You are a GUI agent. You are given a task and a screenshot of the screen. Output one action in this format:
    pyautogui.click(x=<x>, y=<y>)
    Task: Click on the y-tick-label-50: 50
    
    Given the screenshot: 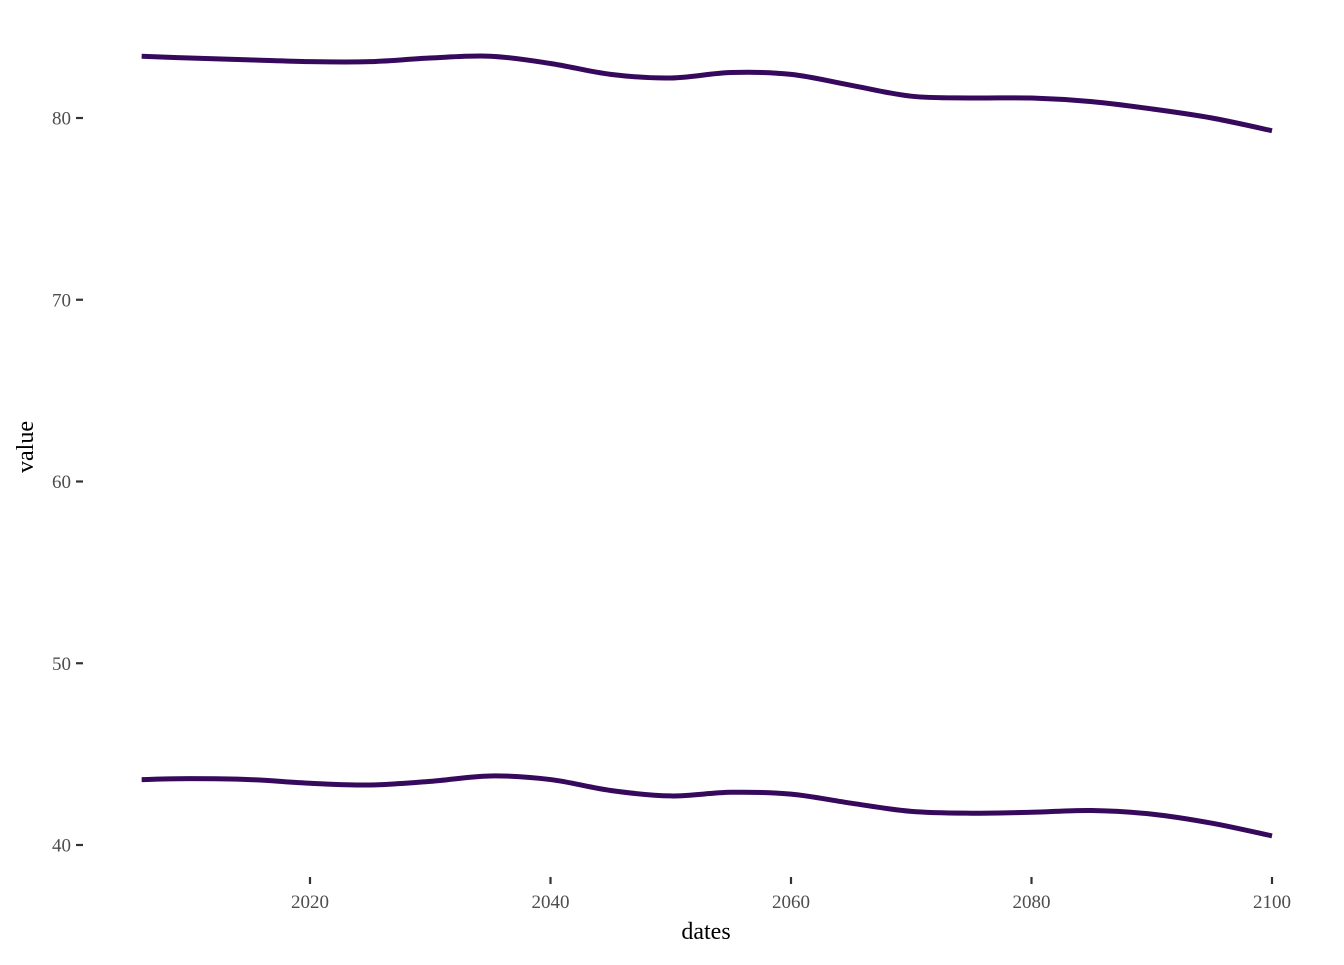 What is the action you would take?
    pyautogui.click(x=61, y=664)
    